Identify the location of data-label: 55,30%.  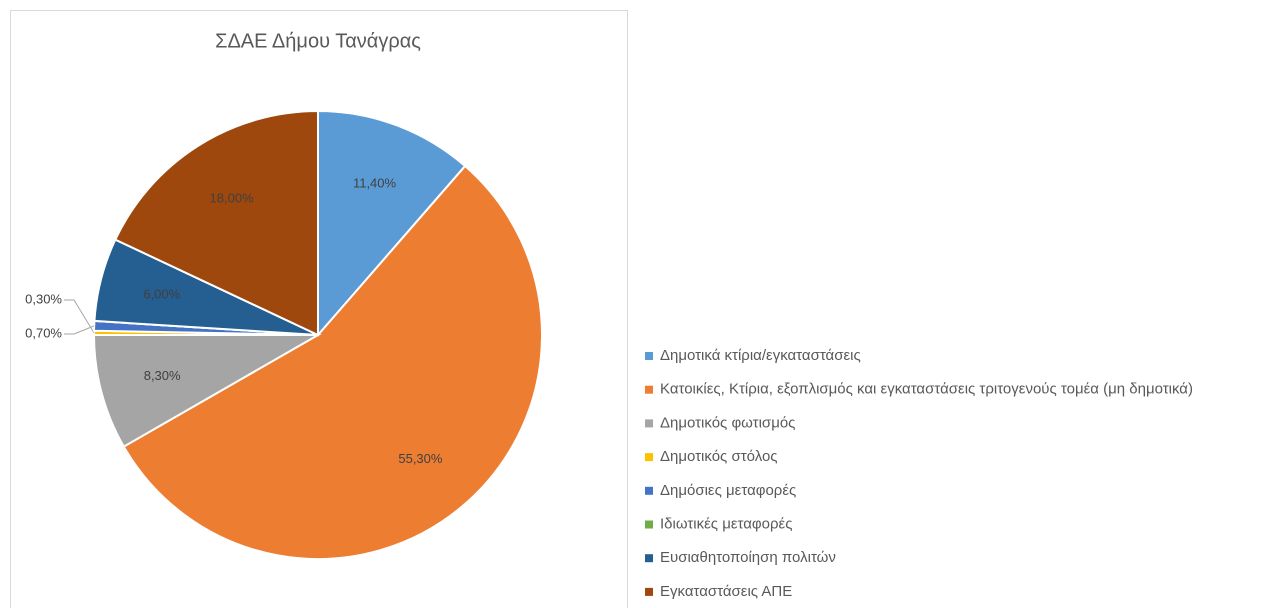
(420, 458).